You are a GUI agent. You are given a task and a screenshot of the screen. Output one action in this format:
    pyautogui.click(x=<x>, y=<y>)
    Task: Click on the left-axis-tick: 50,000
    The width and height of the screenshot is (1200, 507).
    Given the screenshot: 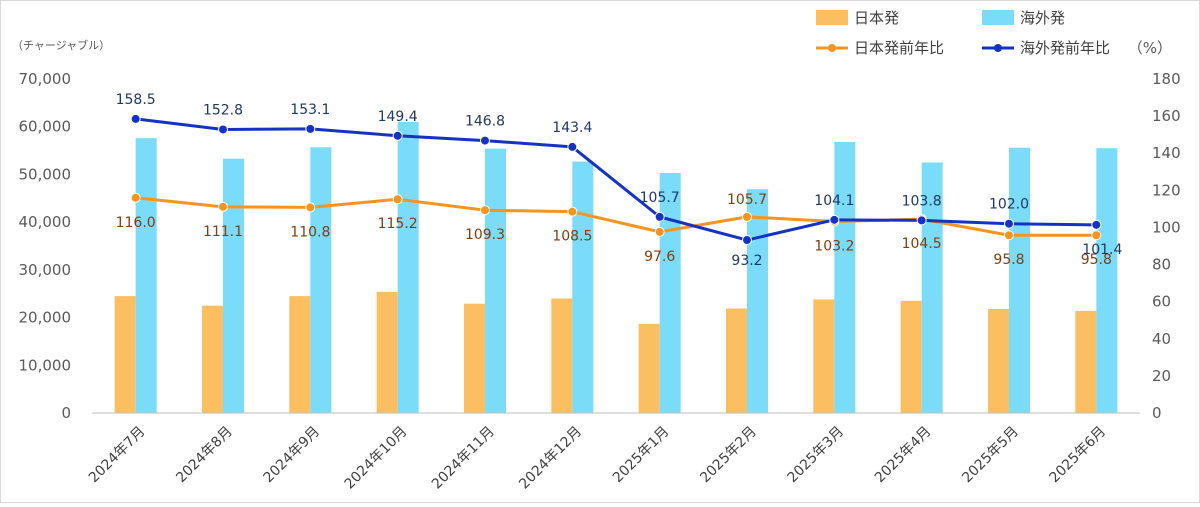 What is the action you would take?
    pyautogui.click(x=45, y=174)
    